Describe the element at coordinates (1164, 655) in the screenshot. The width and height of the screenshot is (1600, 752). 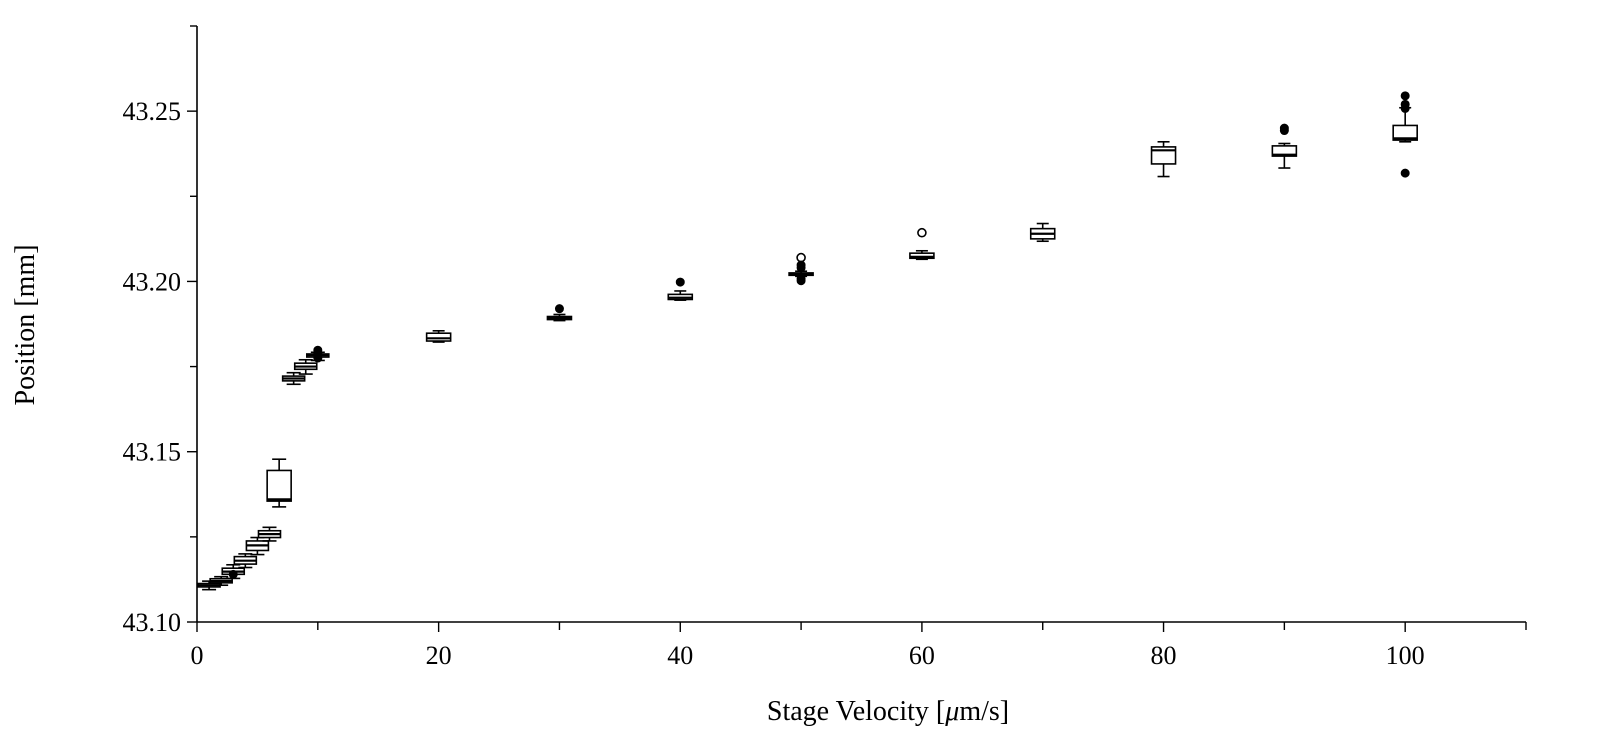
I see `x-tick-label: 80` at that location.